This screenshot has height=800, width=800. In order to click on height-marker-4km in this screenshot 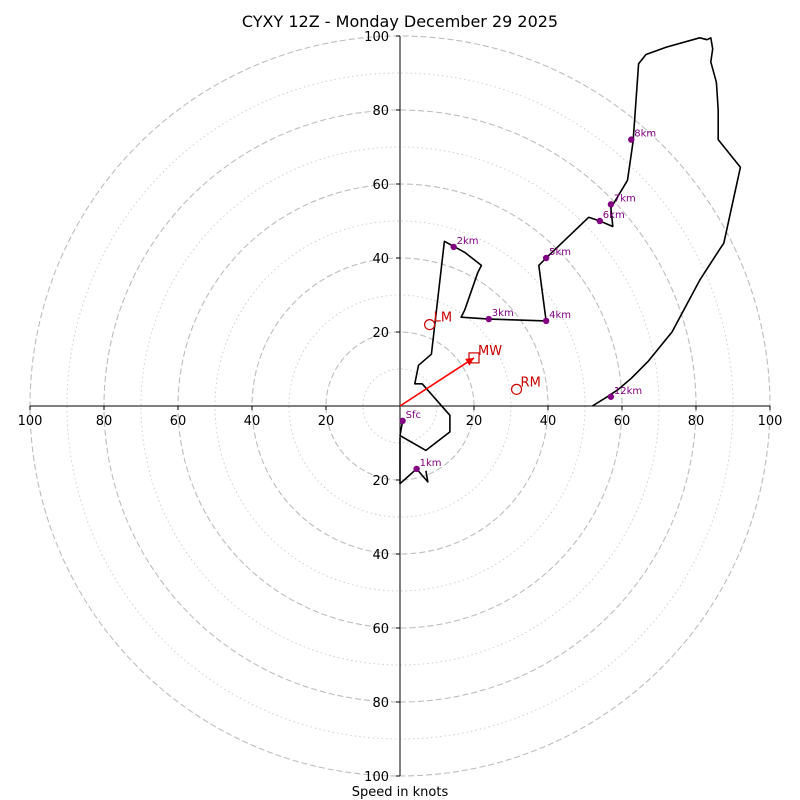, I will do `click(546, 321)`.